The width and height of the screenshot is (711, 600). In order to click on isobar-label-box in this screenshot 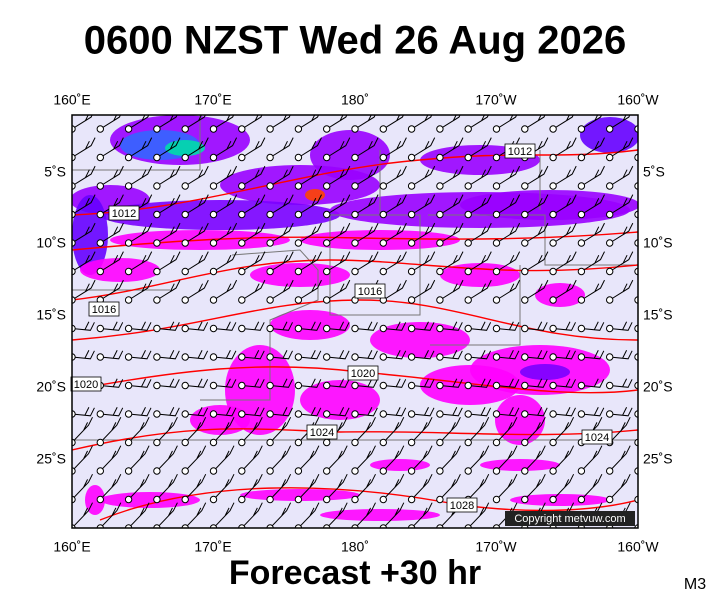, I will do `click(124, 213)`.